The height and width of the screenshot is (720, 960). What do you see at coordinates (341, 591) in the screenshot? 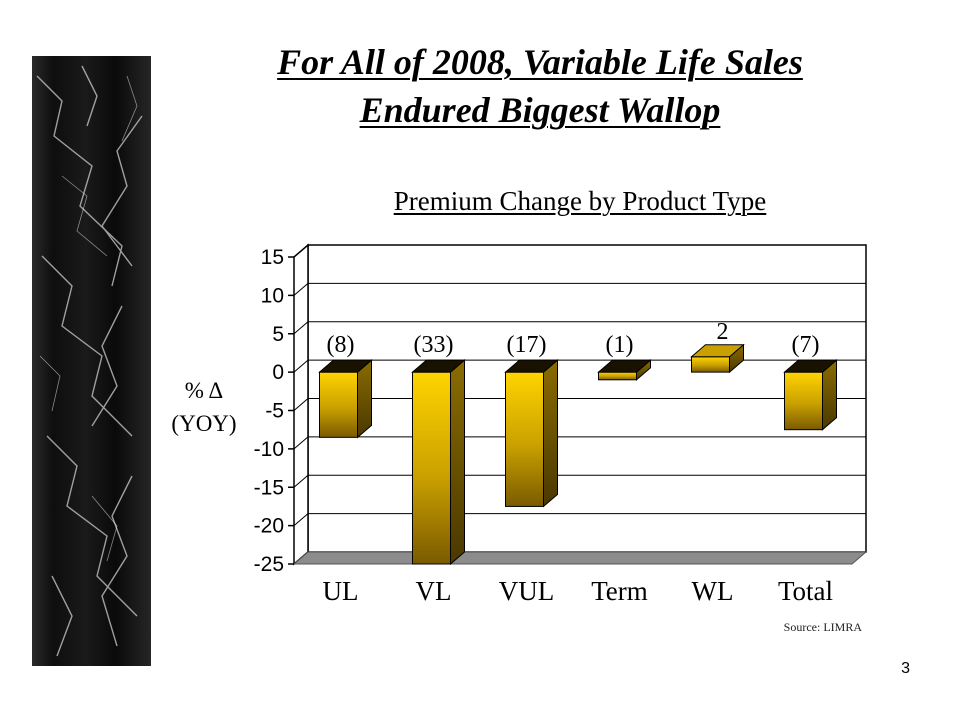
I see `x-category-label: UL` at bounding box center [341, 591].